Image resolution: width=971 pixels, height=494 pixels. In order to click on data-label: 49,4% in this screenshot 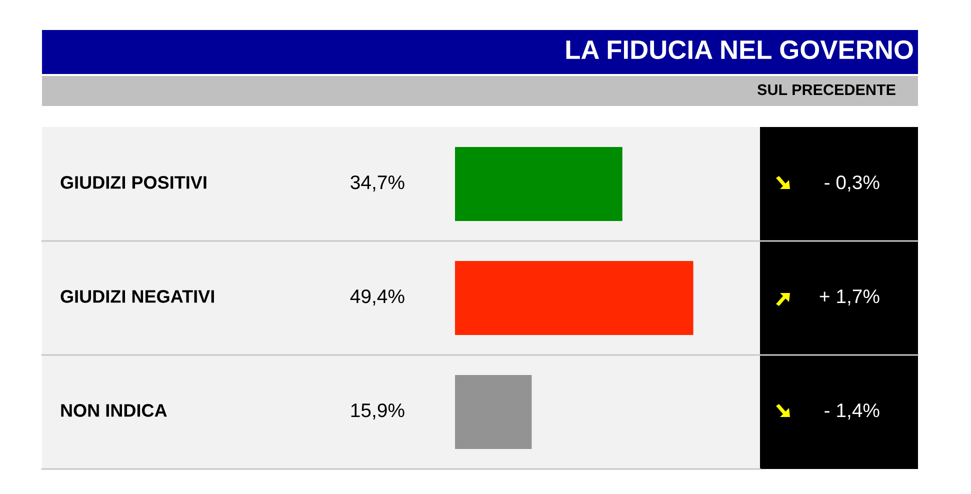, I will do `click(377, 297)`.